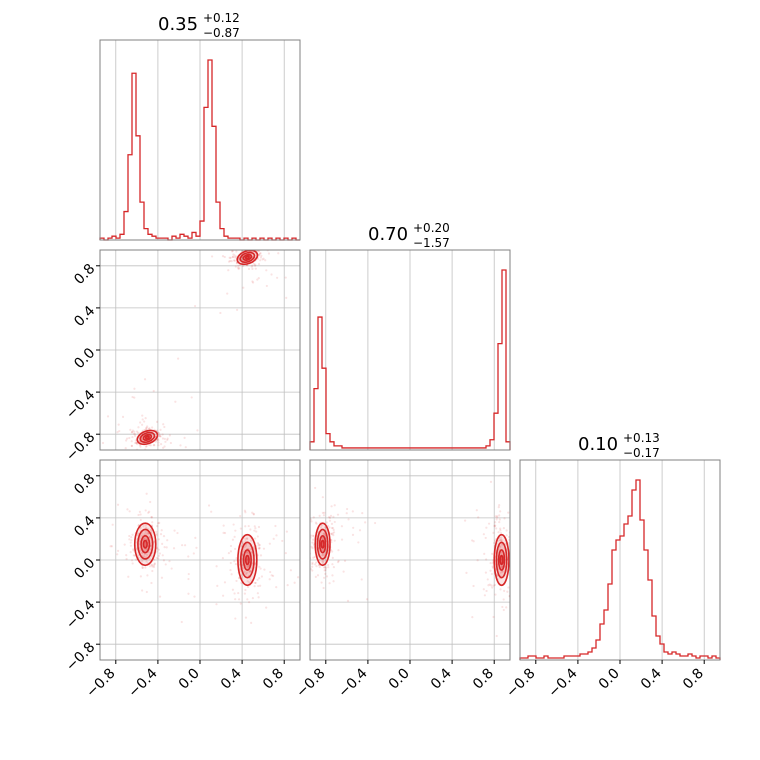  What do you see at coordinates (221, 33) in the screenshot?
I see `param-title-minus-0: −0.87` at bounding box center [221, 33].